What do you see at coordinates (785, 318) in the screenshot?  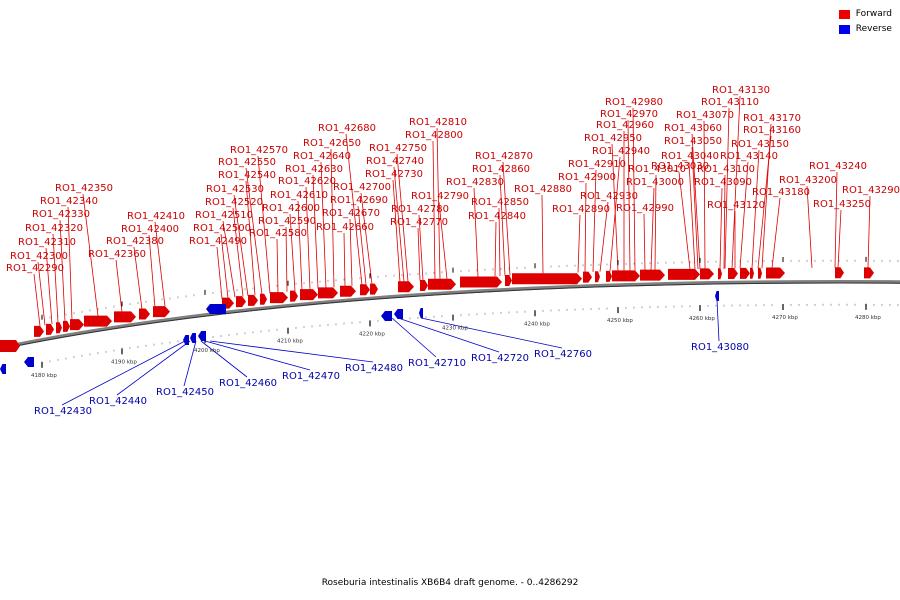 I see `tick-label: 4270 kbp` at bounding box center [785, 318].